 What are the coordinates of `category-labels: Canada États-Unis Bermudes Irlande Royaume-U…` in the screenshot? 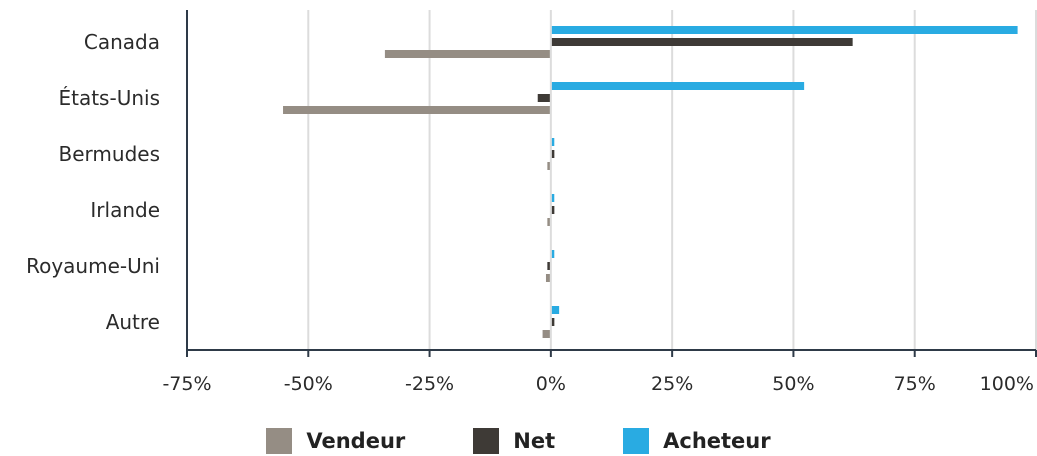 It's located at (93, 182).